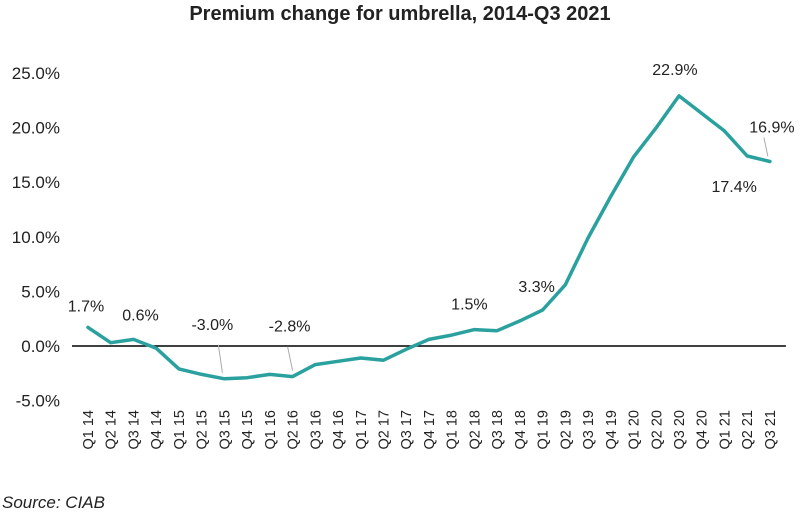 The width and height of the screenshot is (800, 515). Describe the element at coordinates (362, 430) in the screenshot. I see `x-tick-label: Q1 17` at that location.